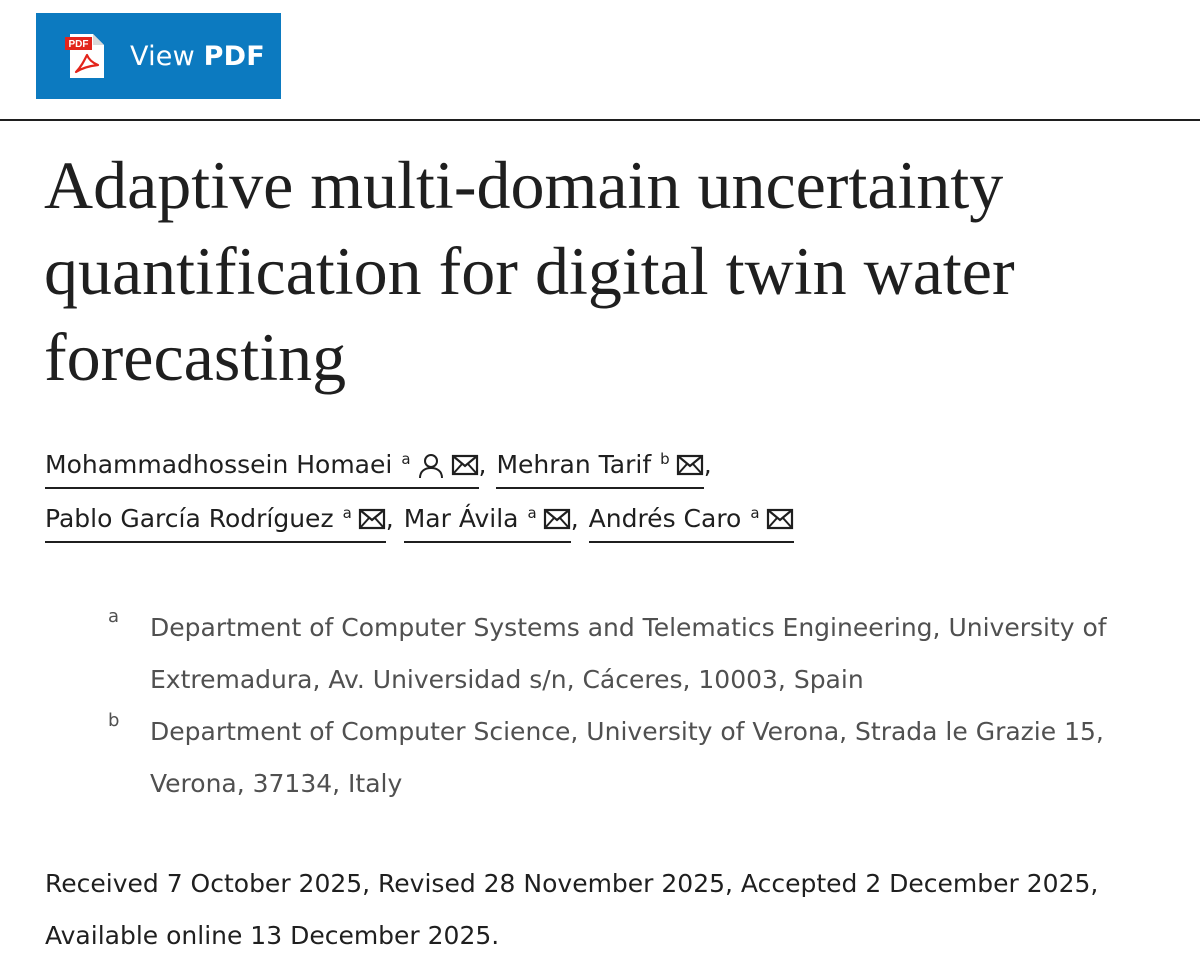 The width and height of the screenshot is (1200, 968). Describe the element at coordinates (79, 44) in the screenshot. I see `pdf-icon-label: PDF` at that location.